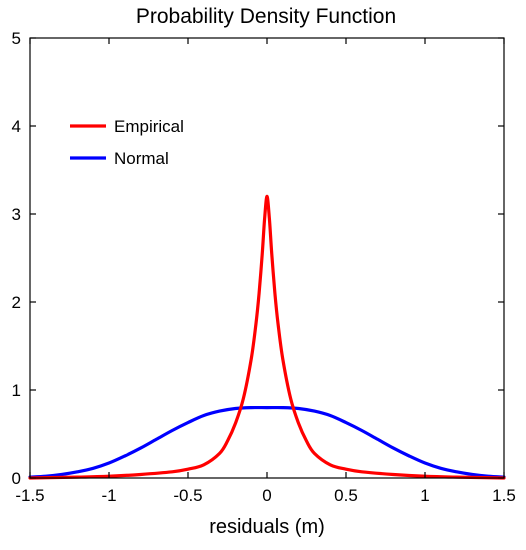  I want to click on y-tick-label: 1, so click(16, 390).